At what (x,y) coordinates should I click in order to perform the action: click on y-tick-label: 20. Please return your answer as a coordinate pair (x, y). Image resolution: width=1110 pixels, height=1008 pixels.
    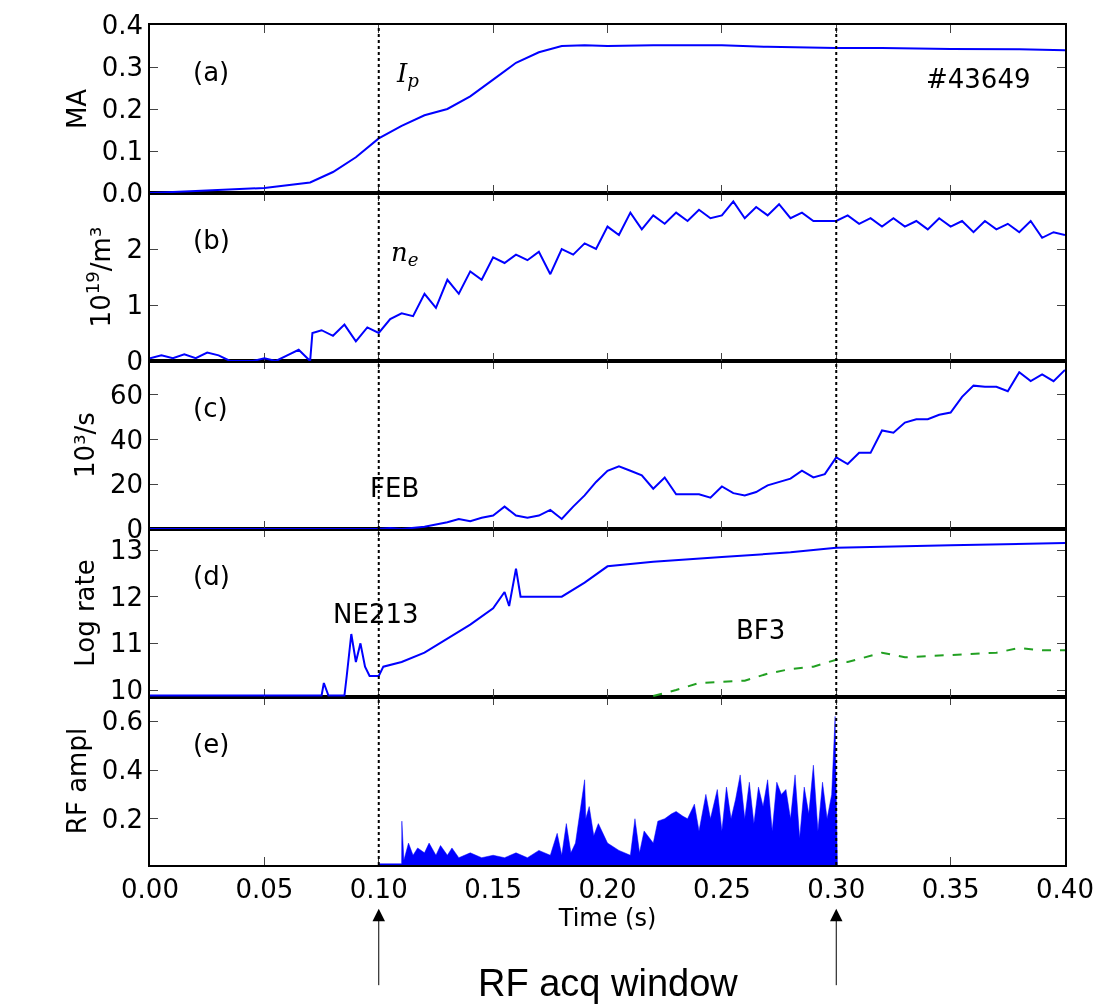
    Looking at the image, I should click on (126, 484).